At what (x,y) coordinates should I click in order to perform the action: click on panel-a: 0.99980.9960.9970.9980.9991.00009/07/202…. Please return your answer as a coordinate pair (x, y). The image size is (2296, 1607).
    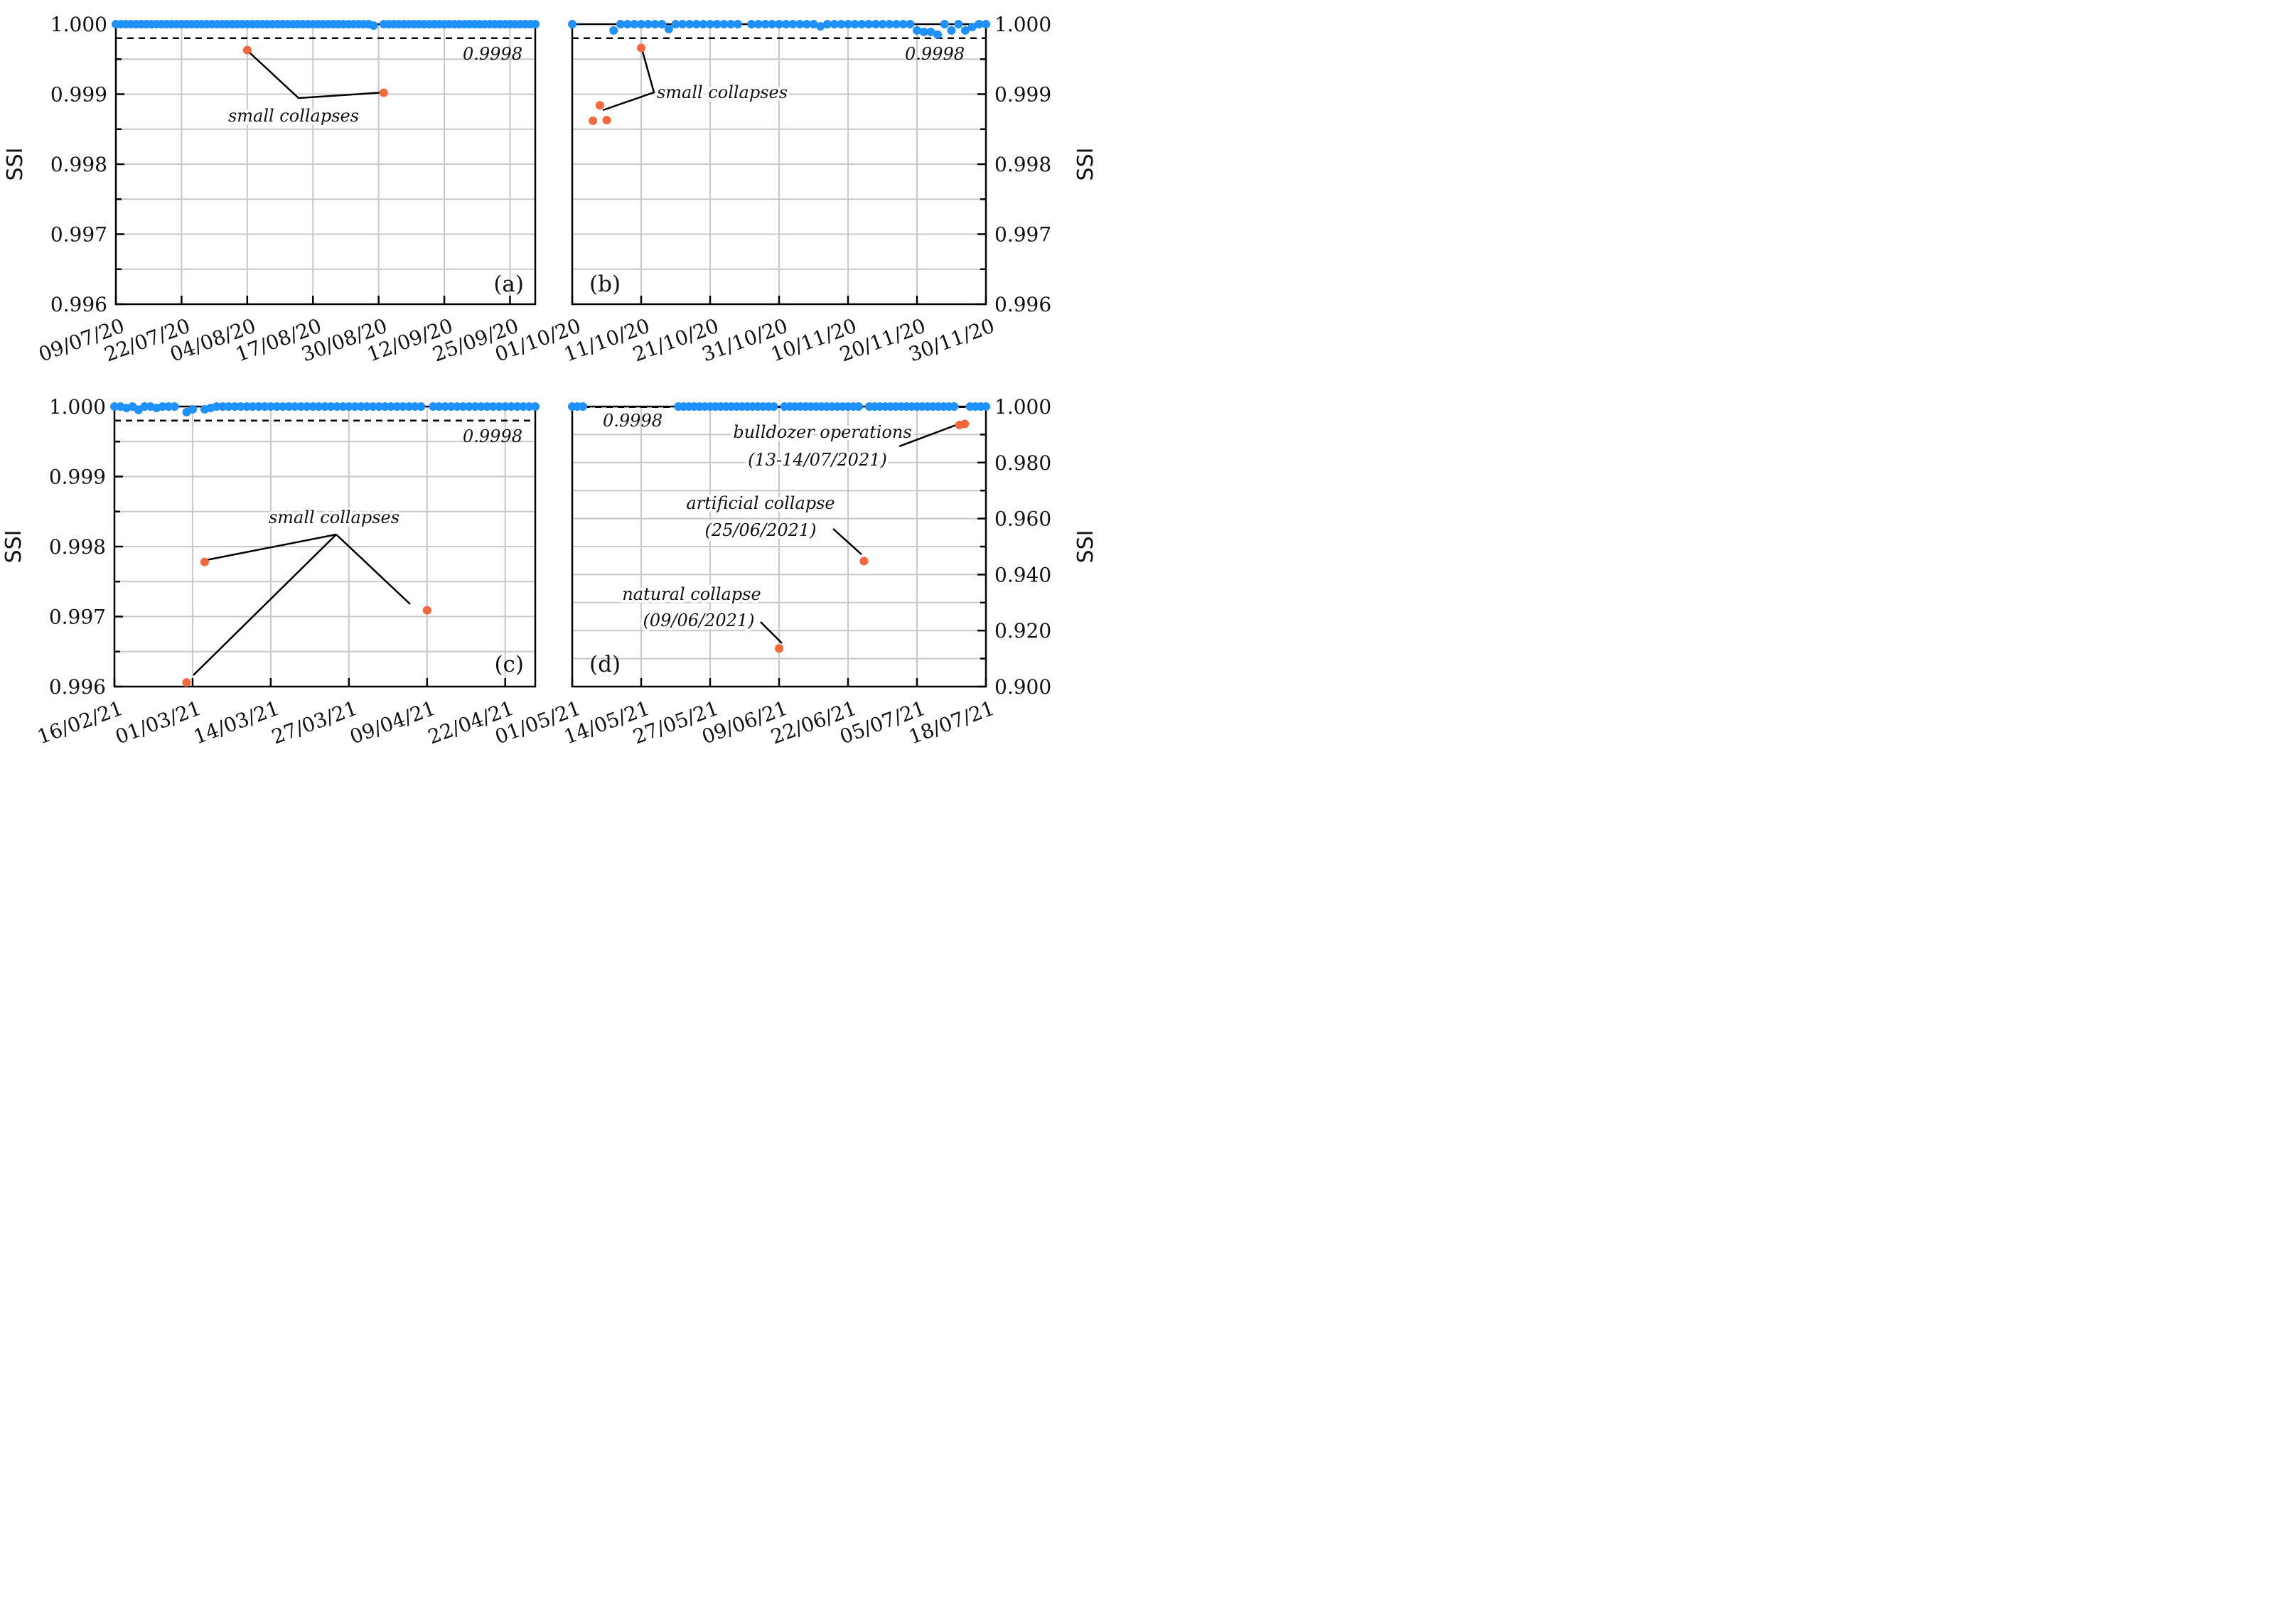
    Looking at the image, I should click on (271, 190).